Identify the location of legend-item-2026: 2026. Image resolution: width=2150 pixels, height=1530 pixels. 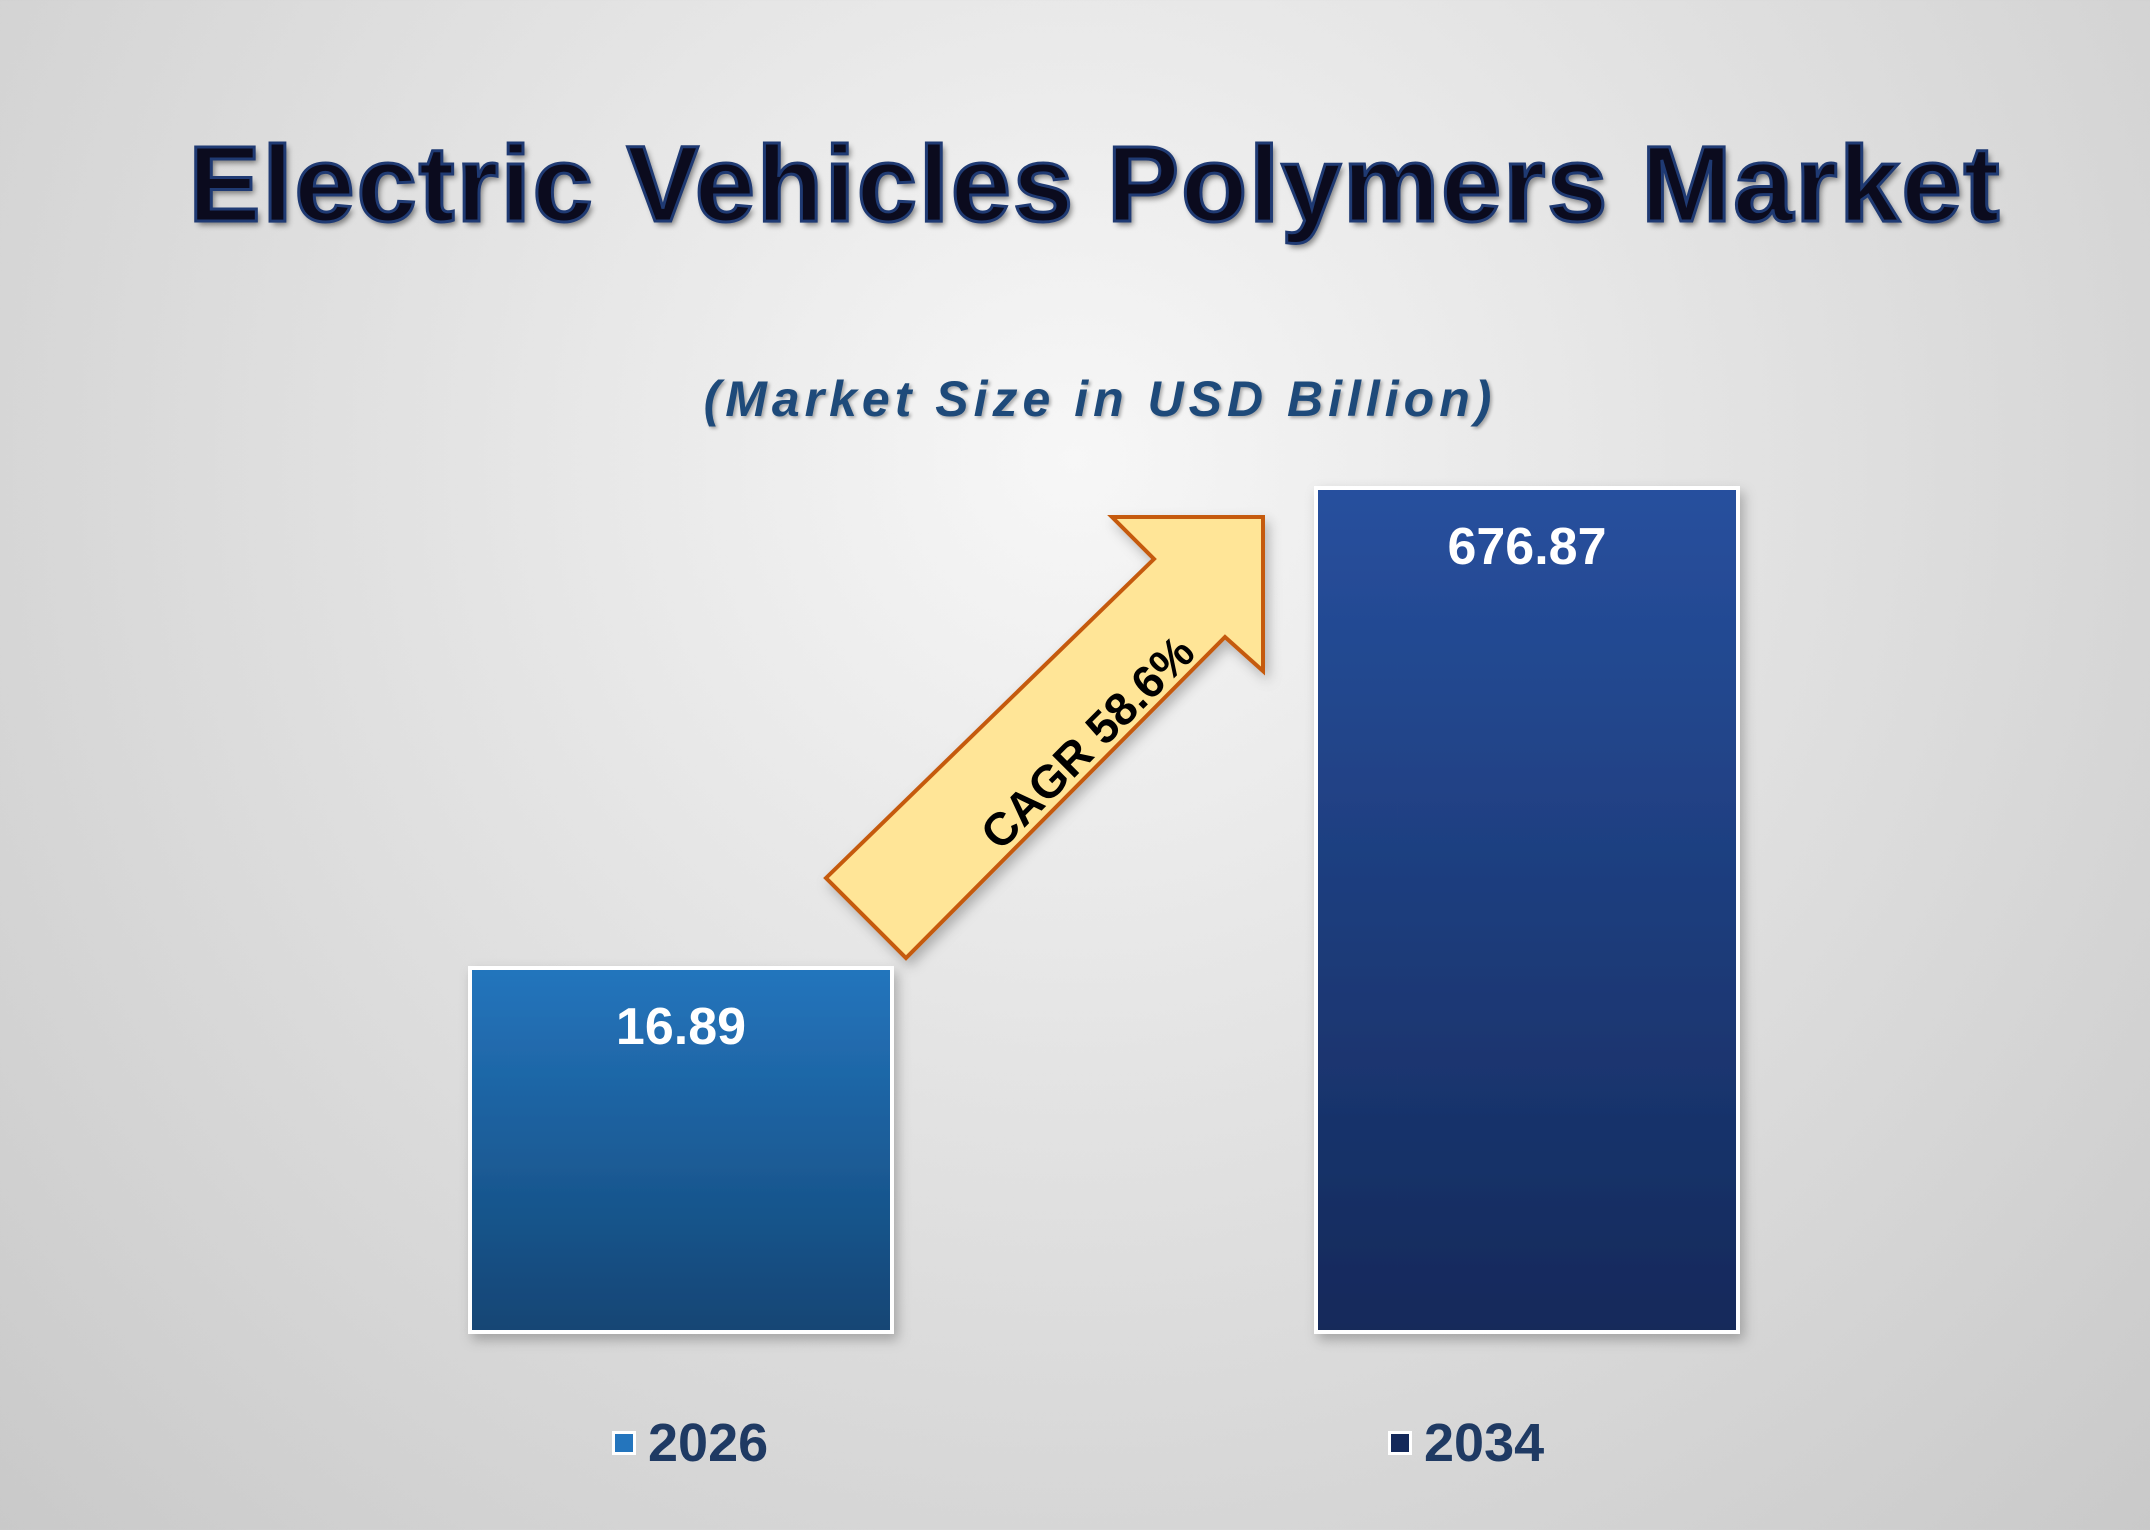
(690, 1443).